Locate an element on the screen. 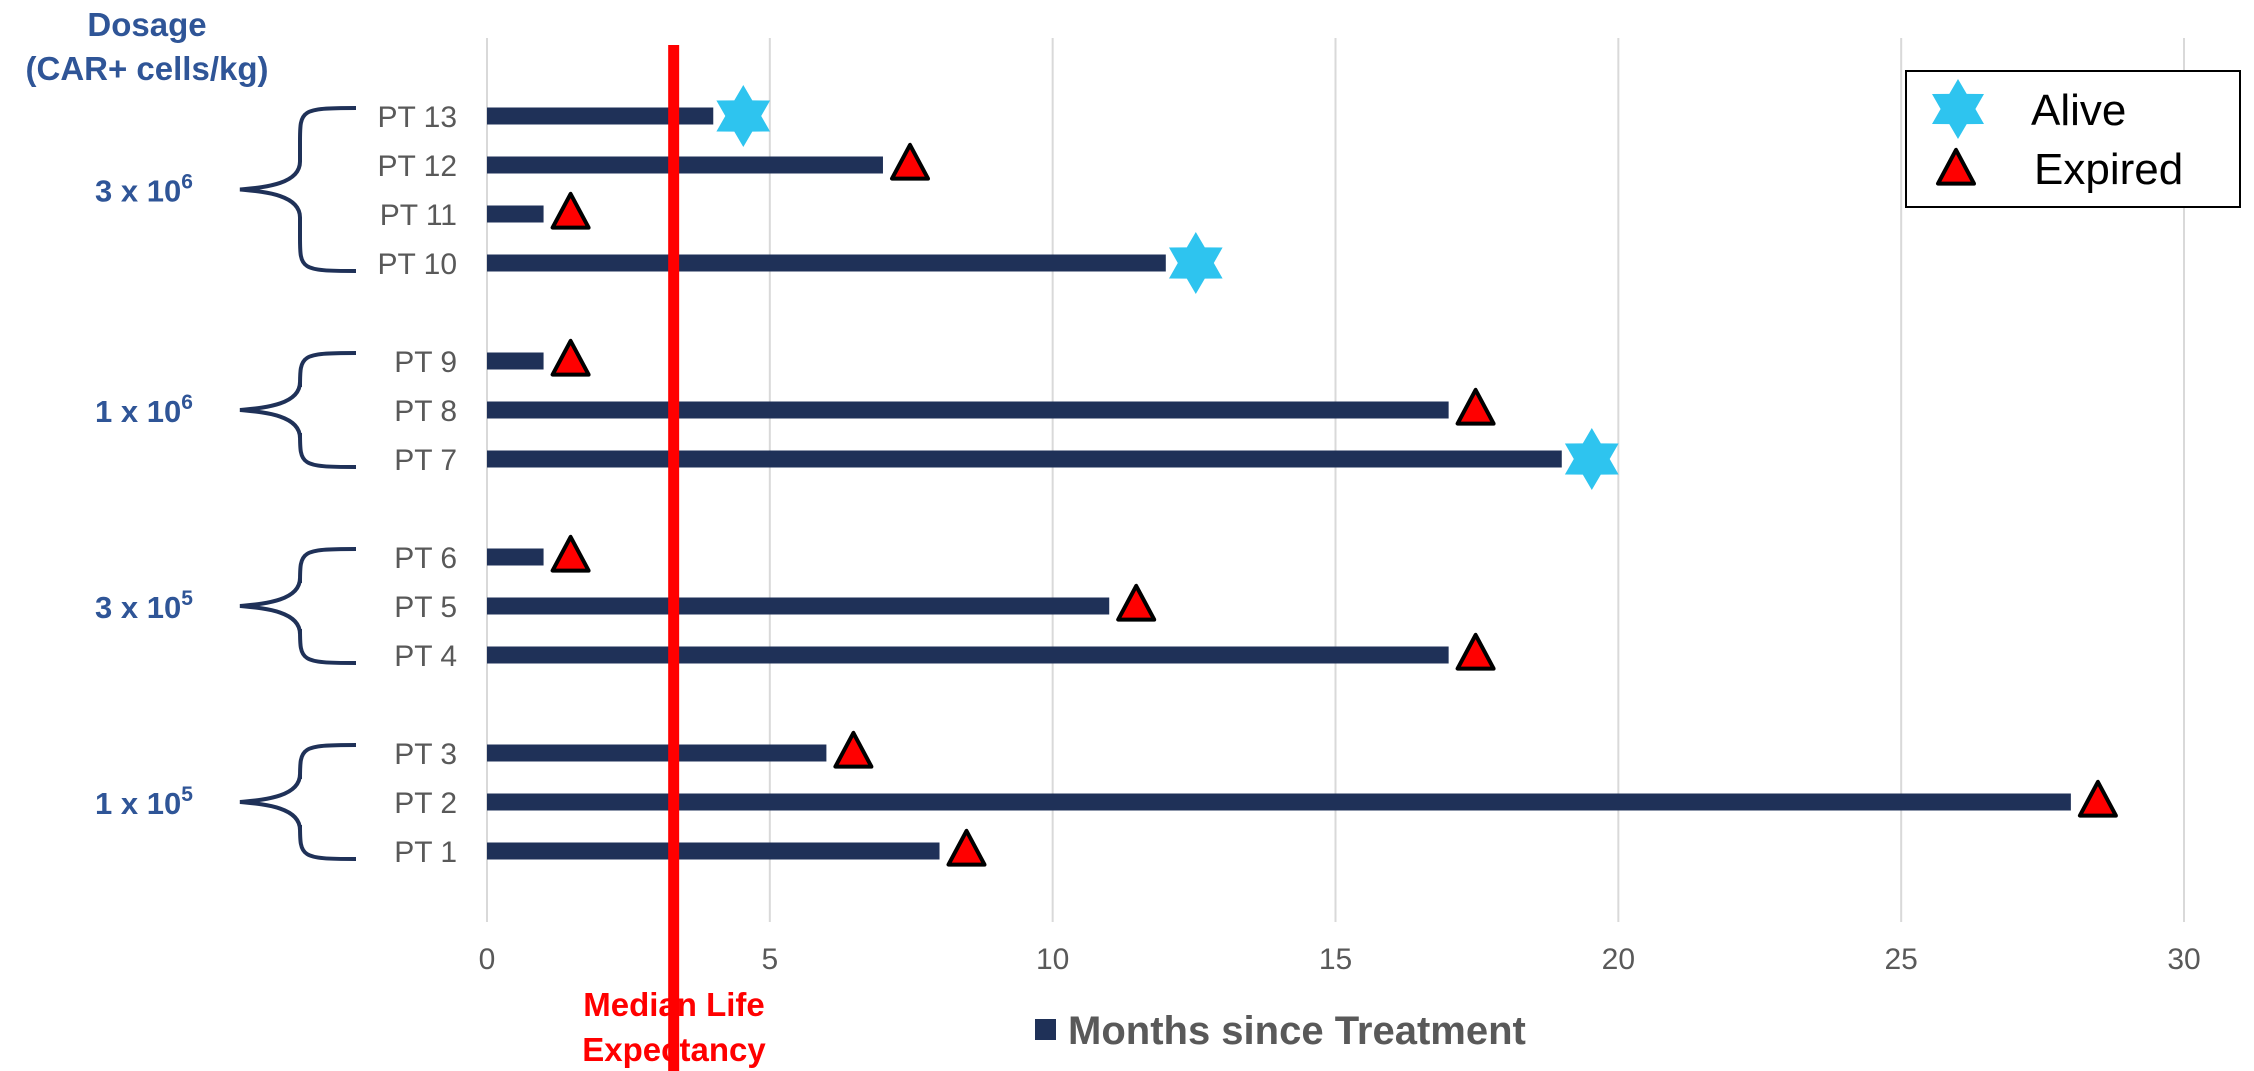  x-tick-label-30: 30 is located at coordinates (2183, 959).